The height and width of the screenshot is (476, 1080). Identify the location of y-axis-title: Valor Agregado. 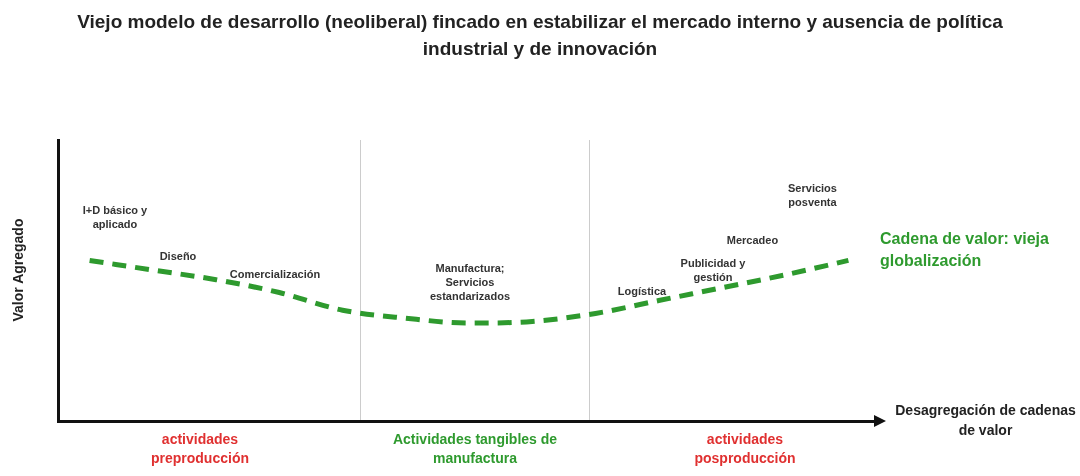
(18, 270).